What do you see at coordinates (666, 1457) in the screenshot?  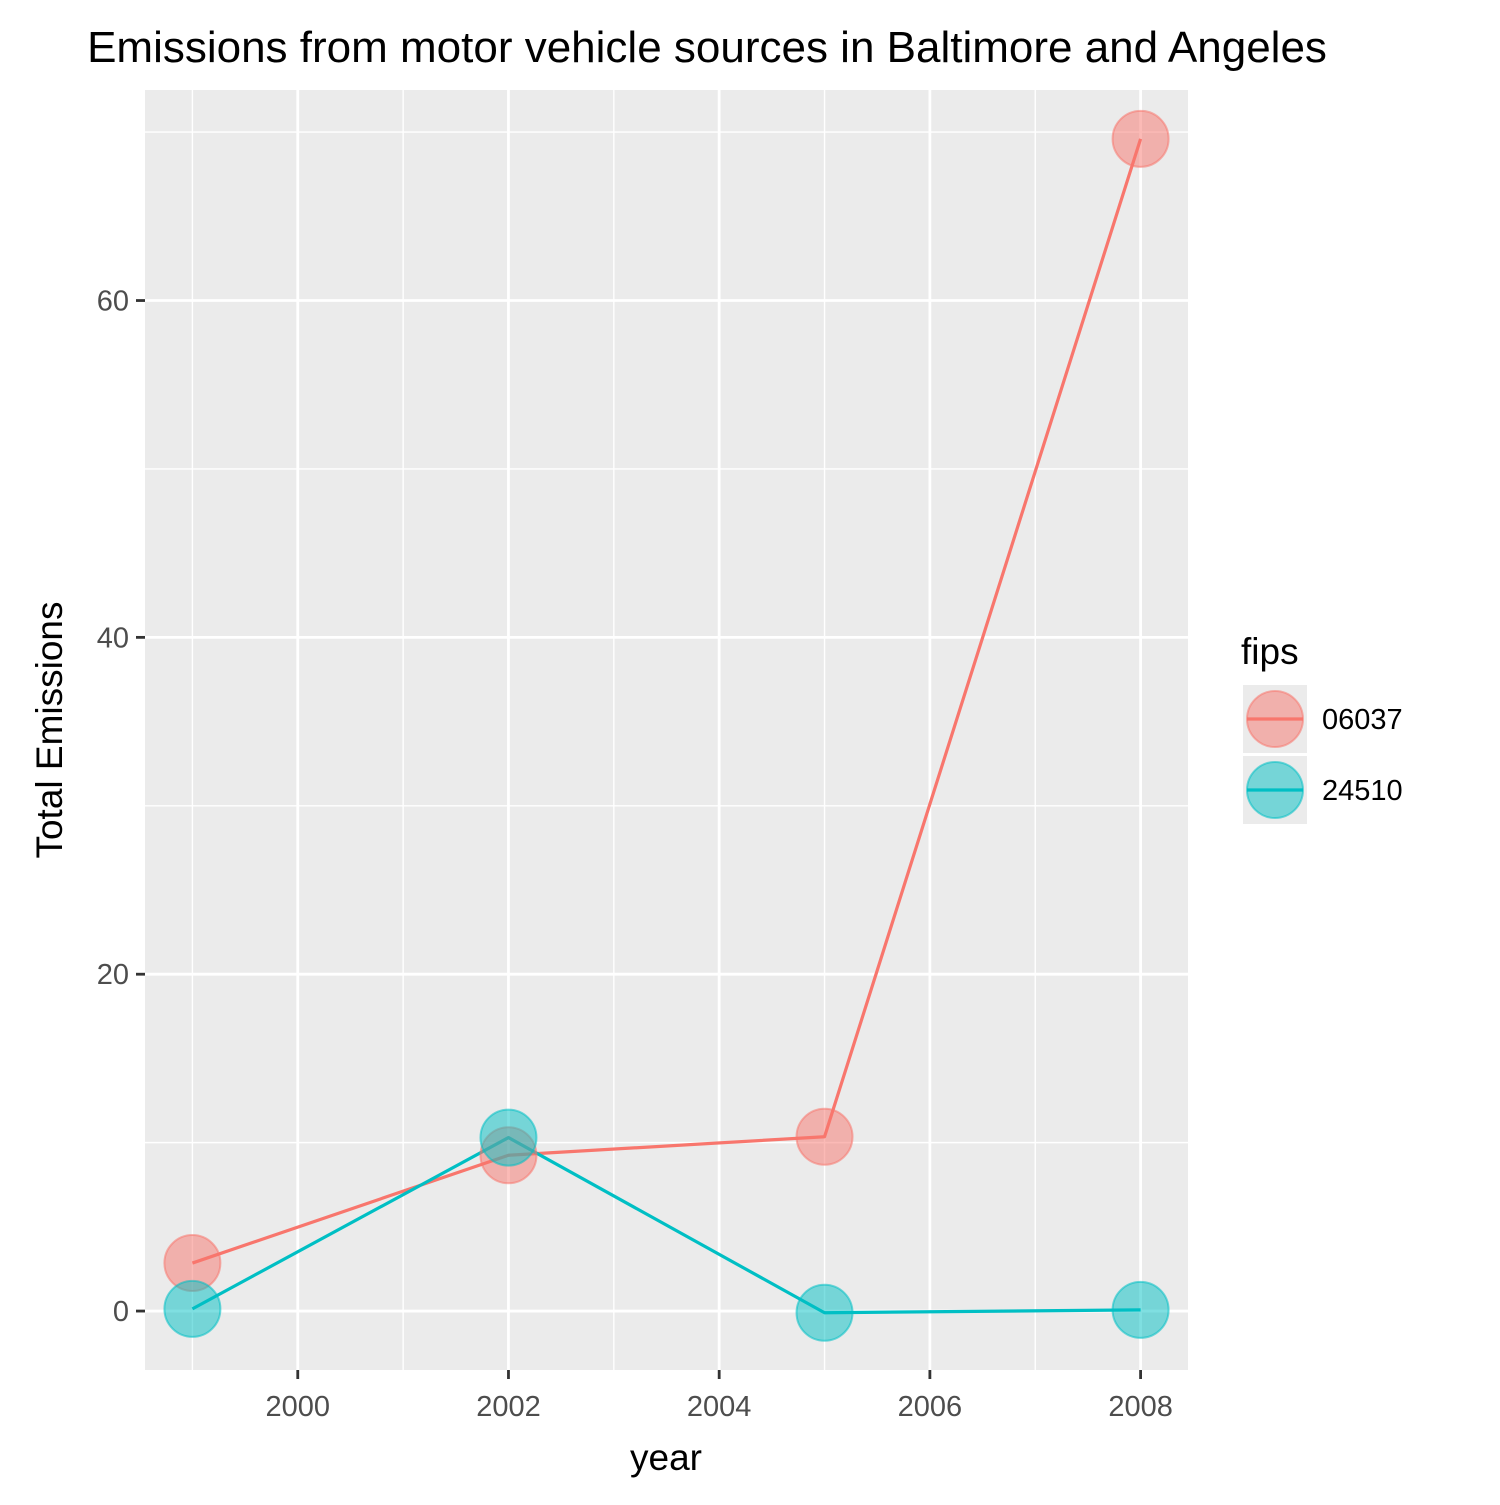 I see `x-axis-title: year` at bounding box center [666, 1457].